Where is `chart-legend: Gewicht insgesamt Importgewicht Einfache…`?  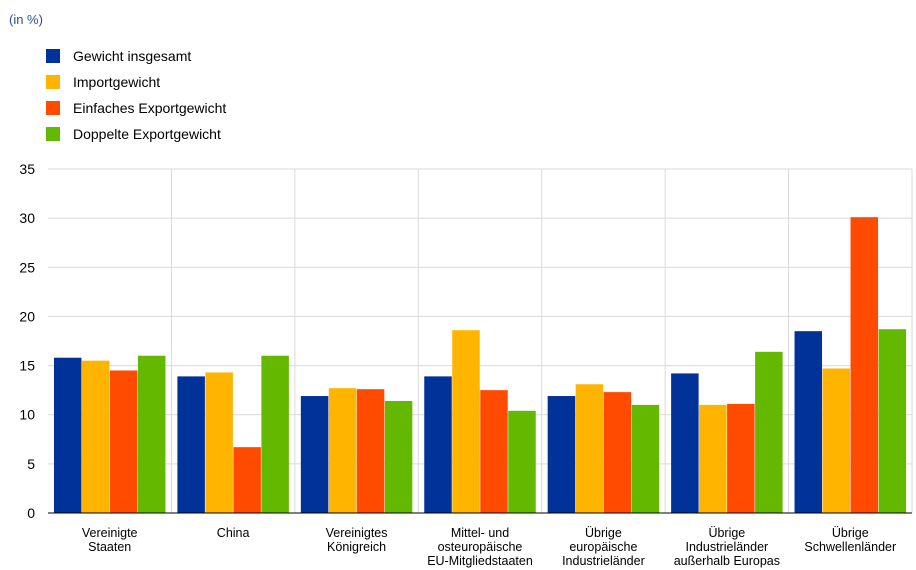 chart-legend: Gewicht insgesamt Importgewicht Einfache… is located at coordinates (136, 95).